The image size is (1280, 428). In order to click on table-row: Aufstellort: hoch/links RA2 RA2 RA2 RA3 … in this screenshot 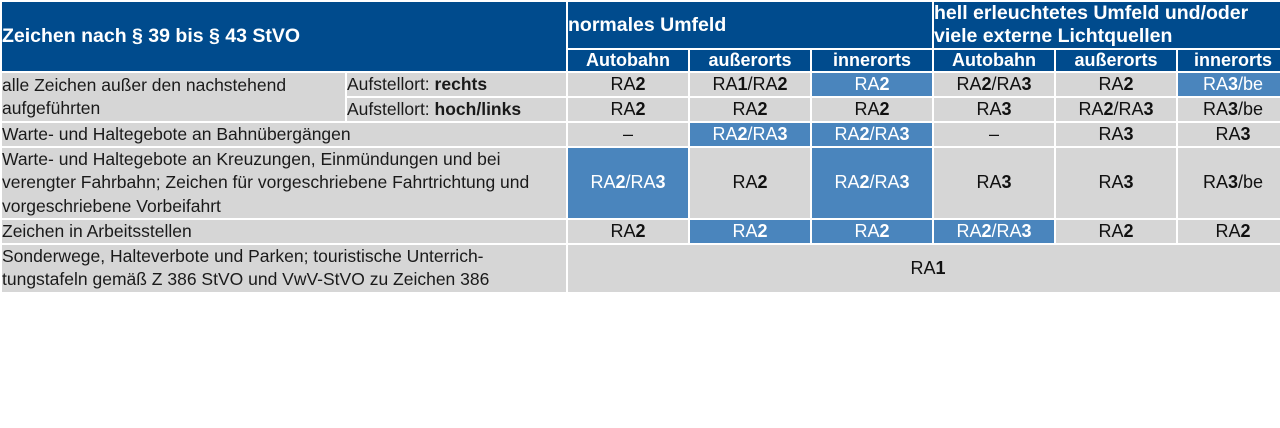, I will do `click(641, 109)`.